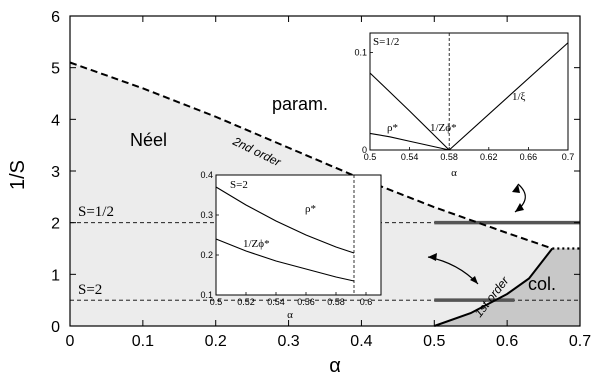  Describe the element at coordinates (489, 157) in the screenshot. I see `inset1-x-tick-label-3: 0.62` at that location.